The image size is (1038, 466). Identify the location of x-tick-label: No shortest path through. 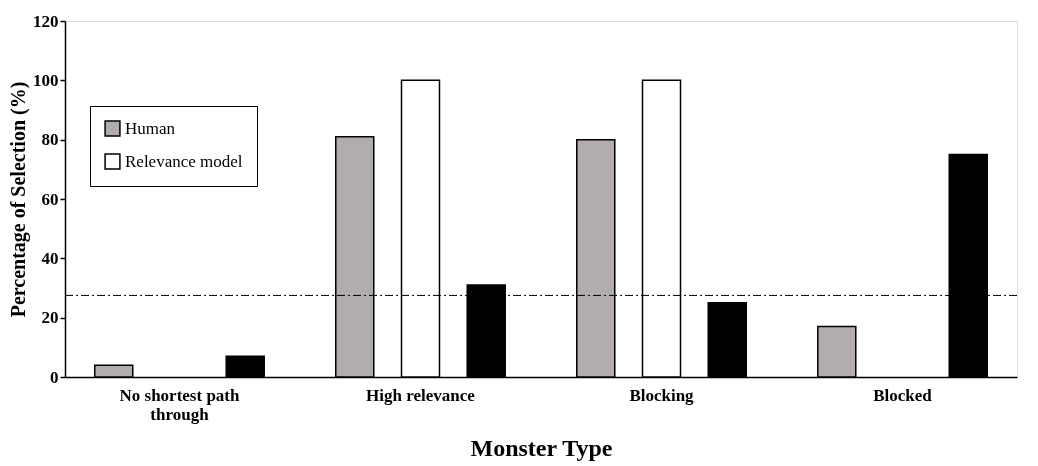
(179, 404).